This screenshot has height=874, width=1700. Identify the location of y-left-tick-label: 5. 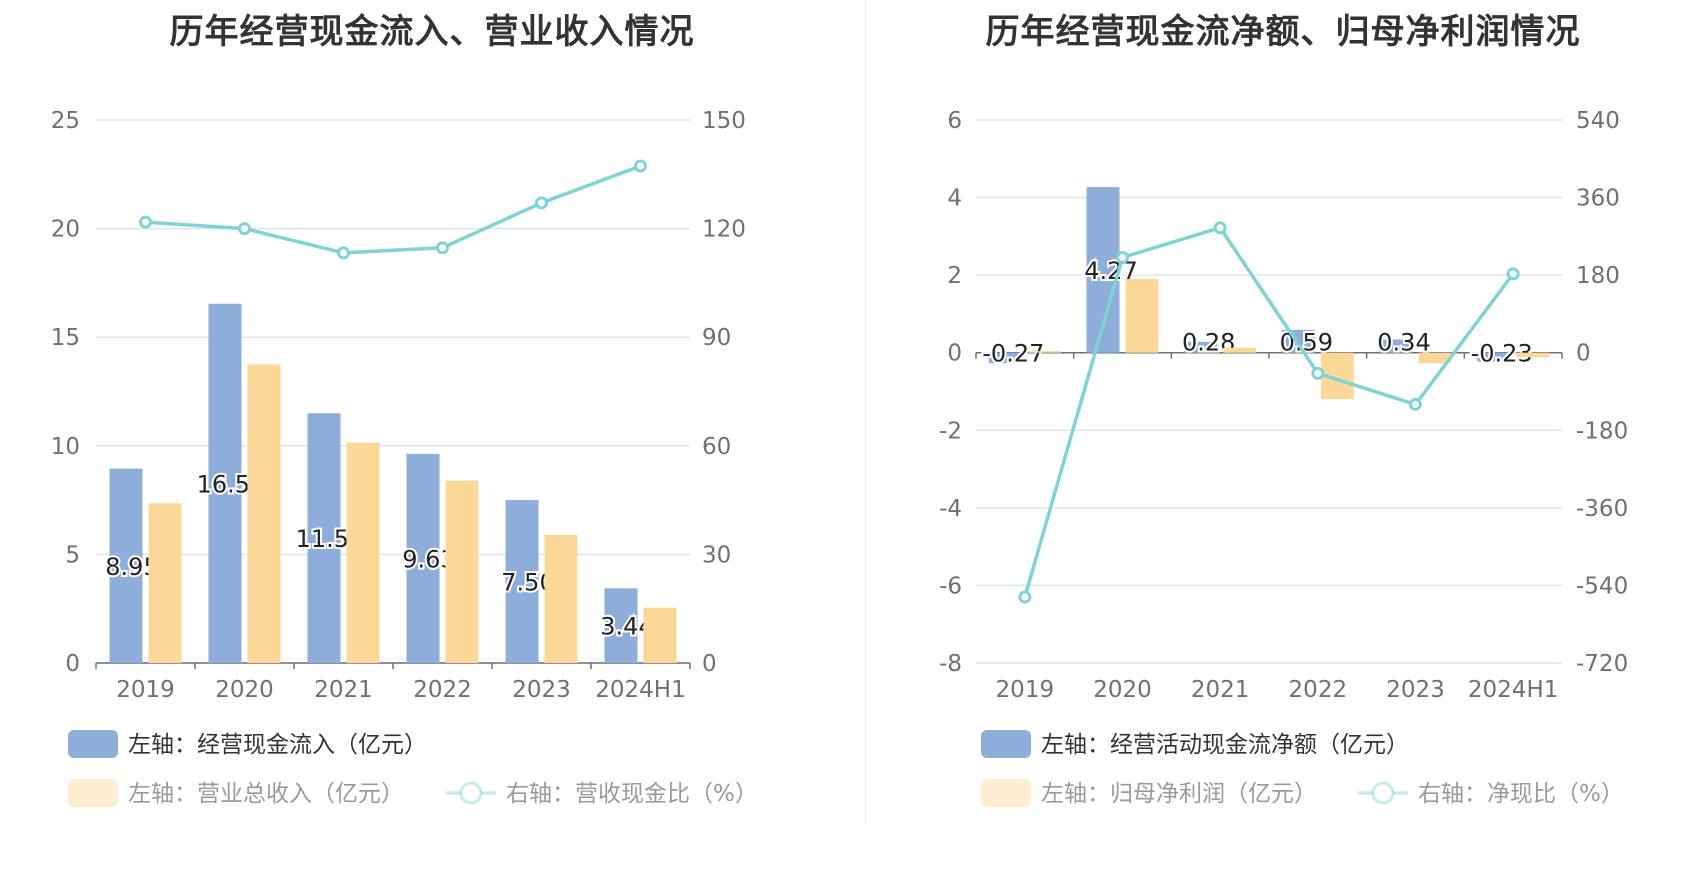
(72, 555).